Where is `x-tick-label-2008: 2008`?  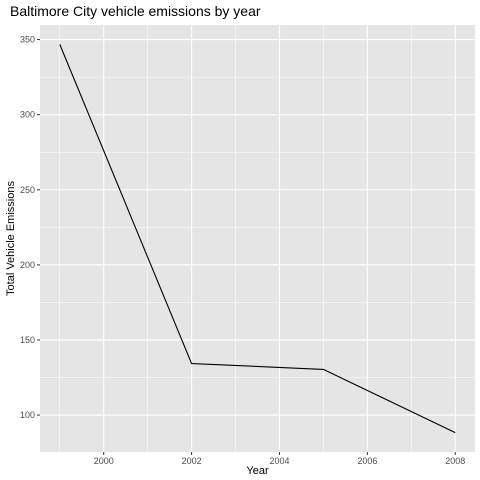
x-tick-label-2008: 2008 is located at coordinates (455, 461).